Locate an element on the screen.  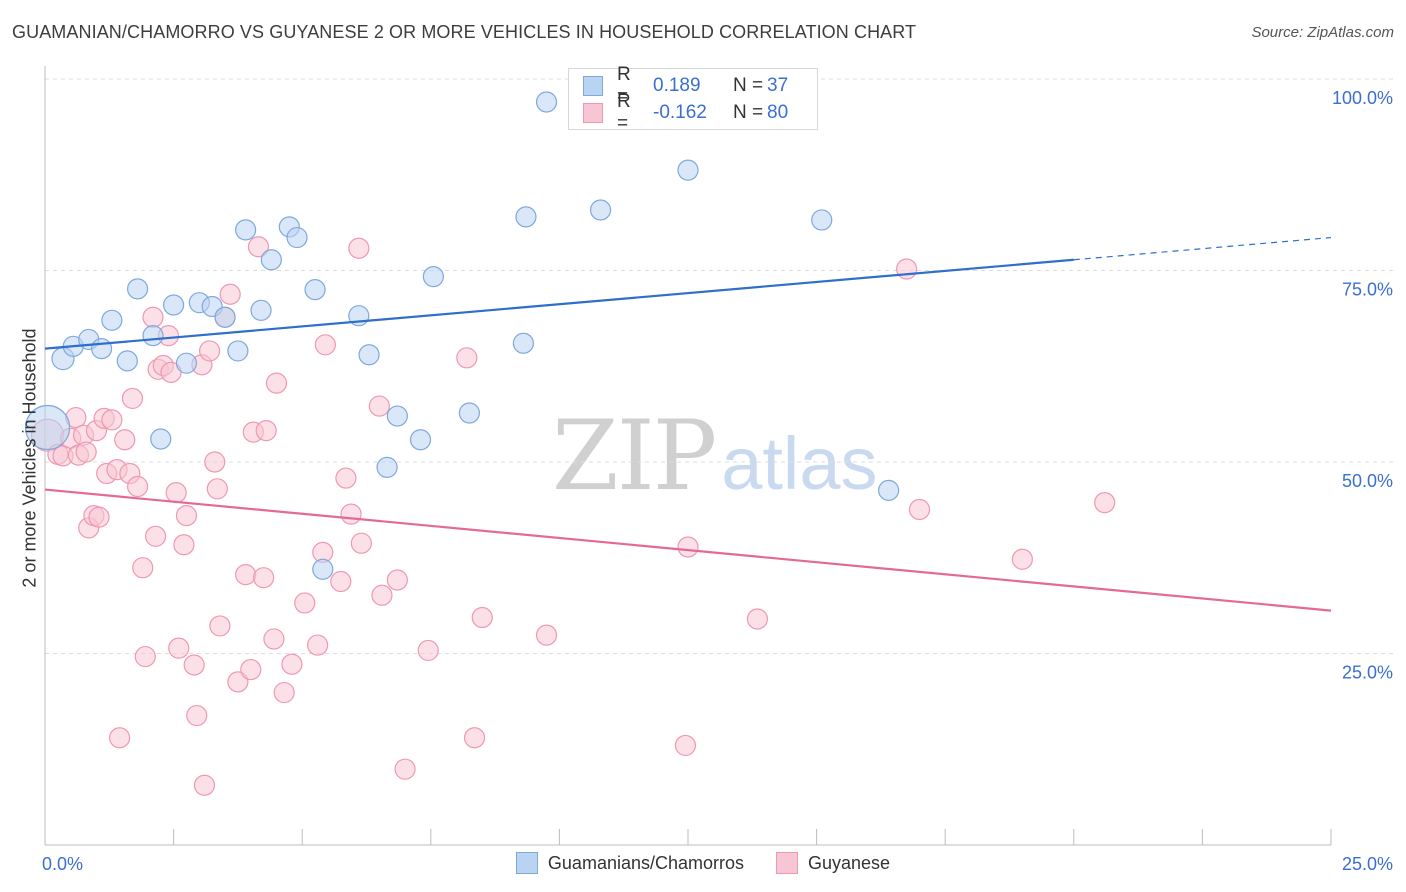
legend-item-label: Guamanians/Chamorros is located at coordinates (646, 862).